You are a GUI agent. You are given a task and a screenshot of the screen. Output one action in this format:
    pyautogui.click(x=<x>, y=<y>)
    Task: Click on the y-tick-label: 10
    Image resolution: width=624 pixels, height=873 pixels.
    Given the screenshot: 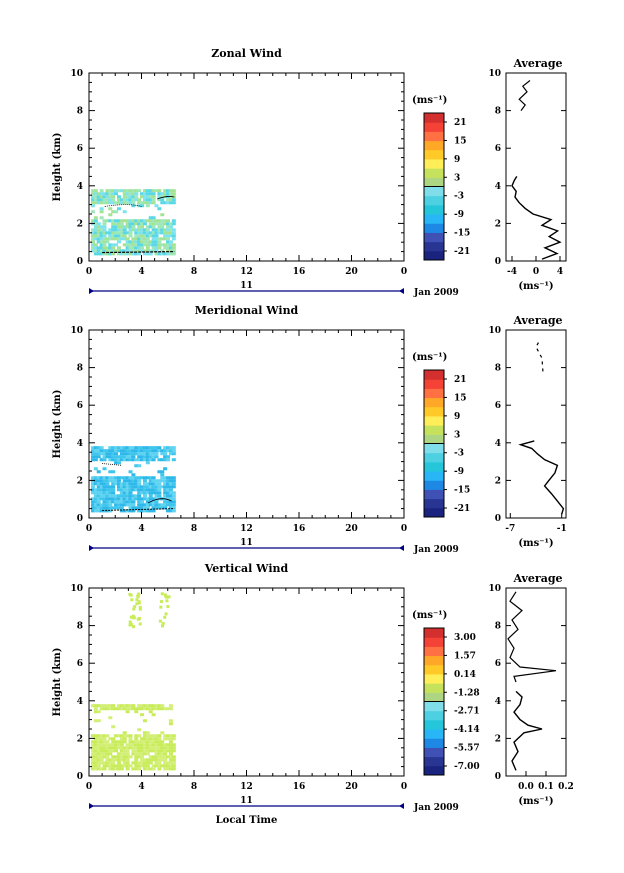 What is the action you would take?
    pyautogui.click(x=76, y=331)
    